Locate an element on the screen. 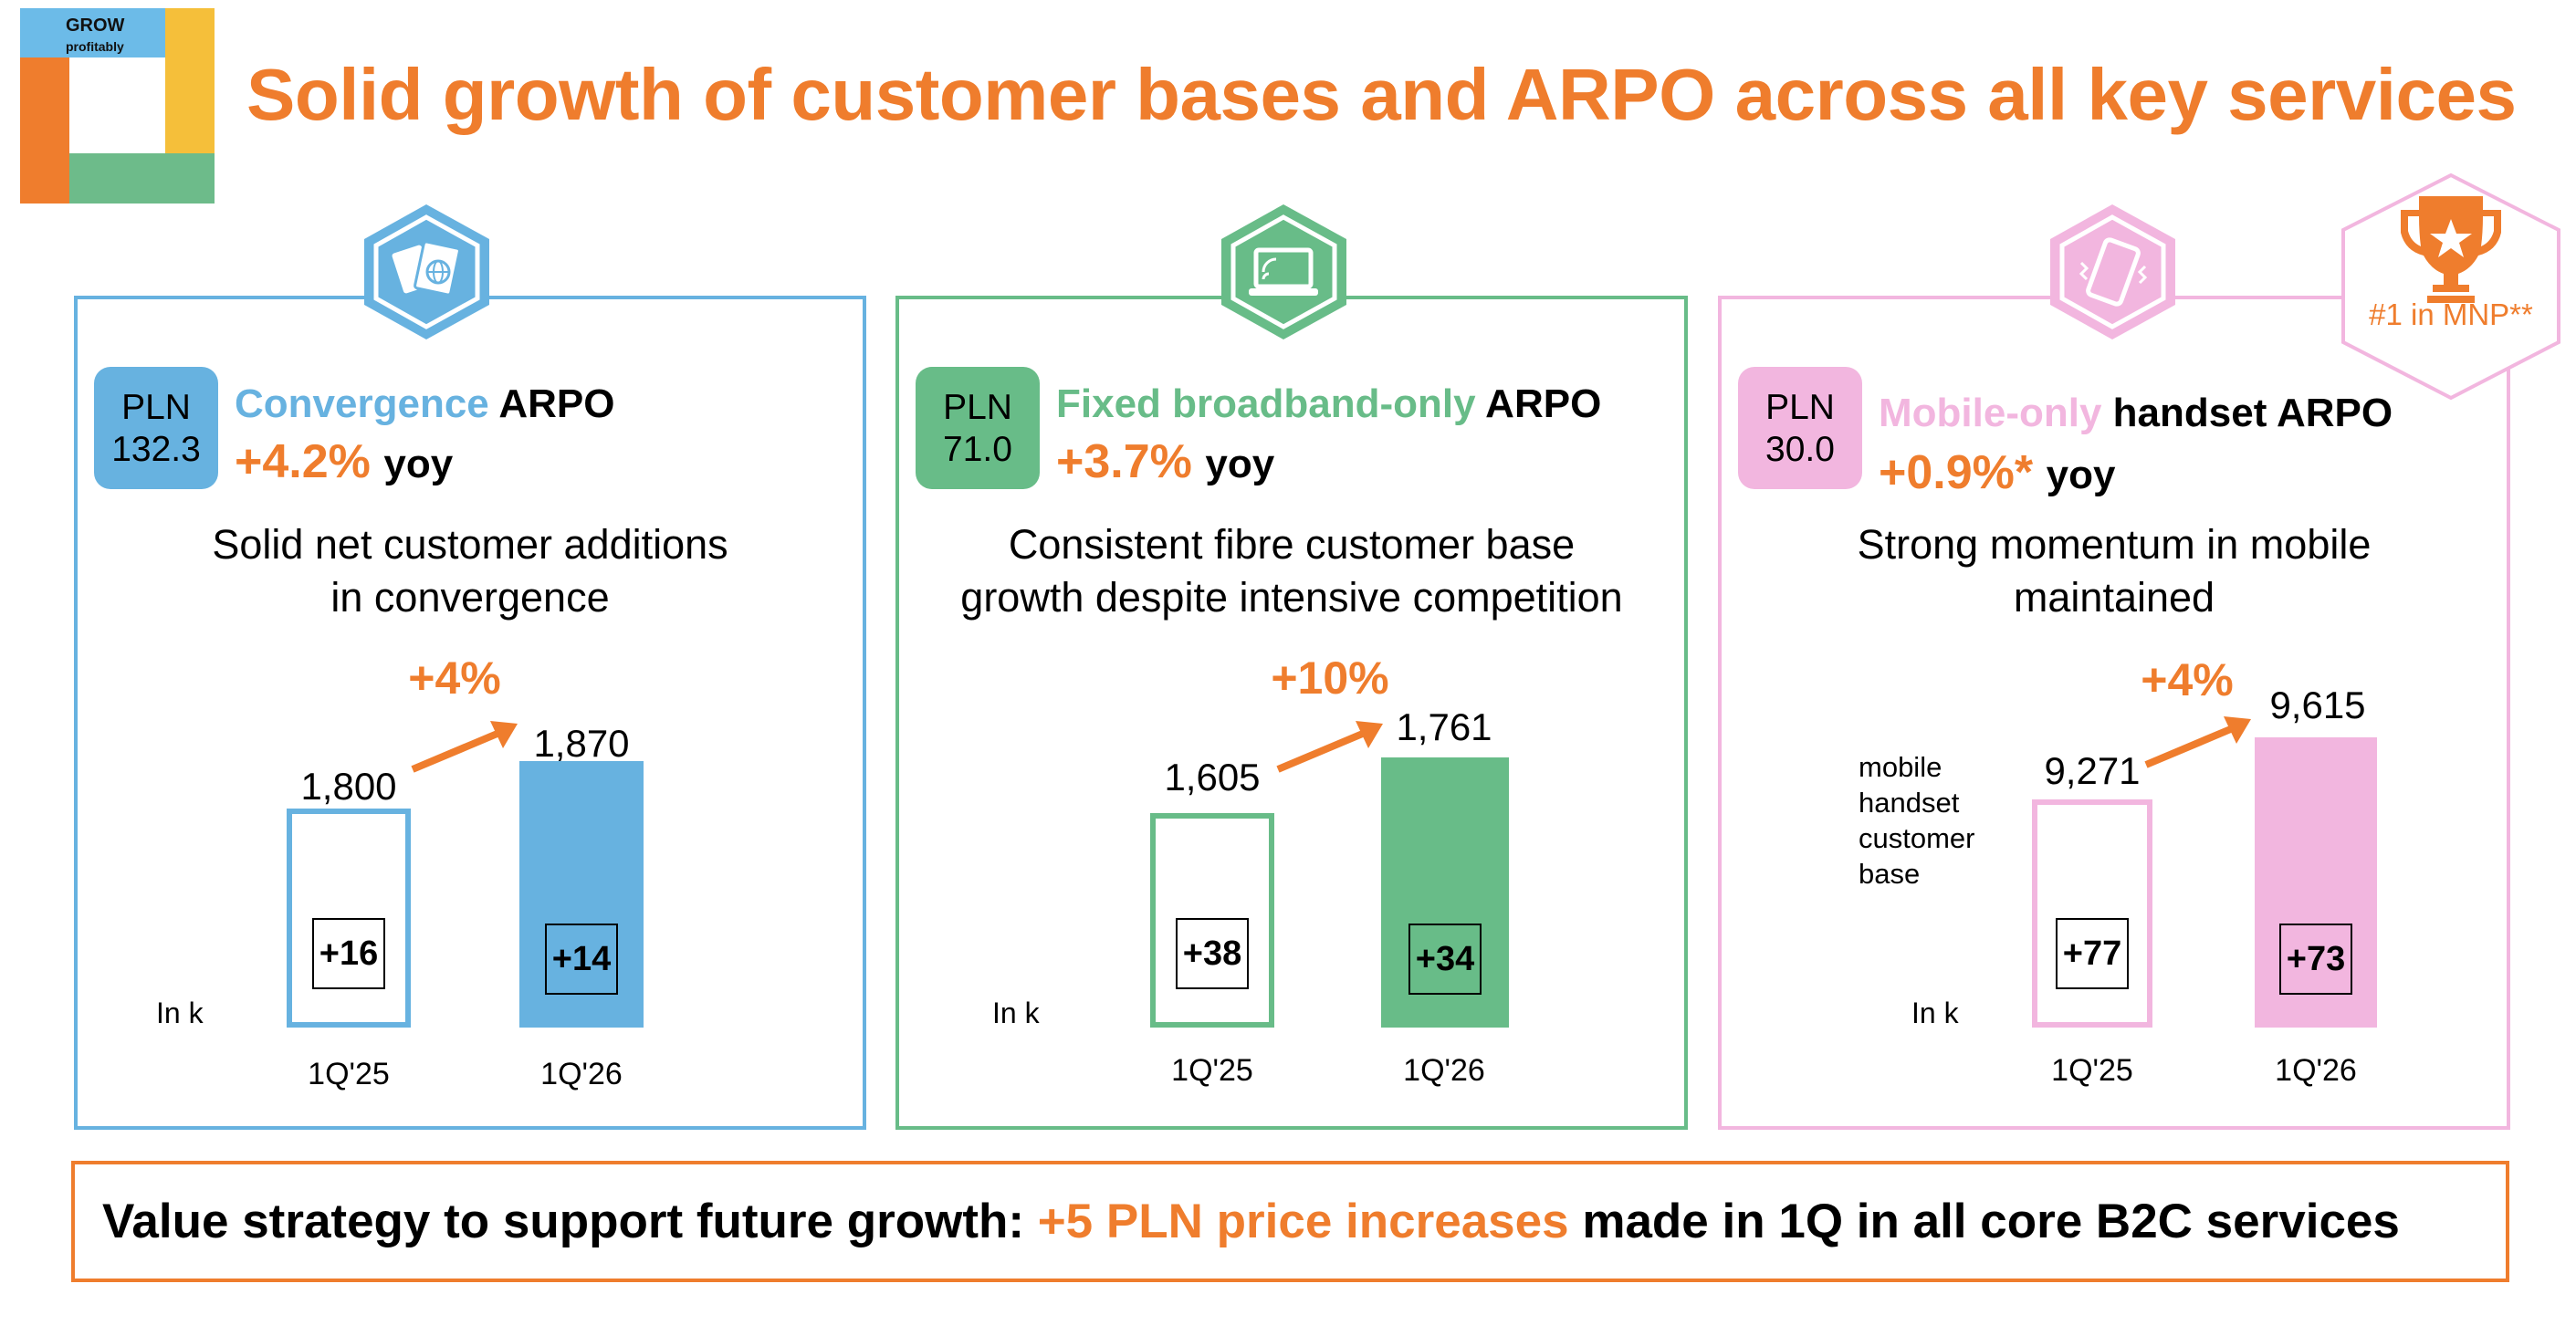 This screenshot has height=1336, width=2576. arpo-badge: PLN 132.3 is located at coordinates (156, 428).